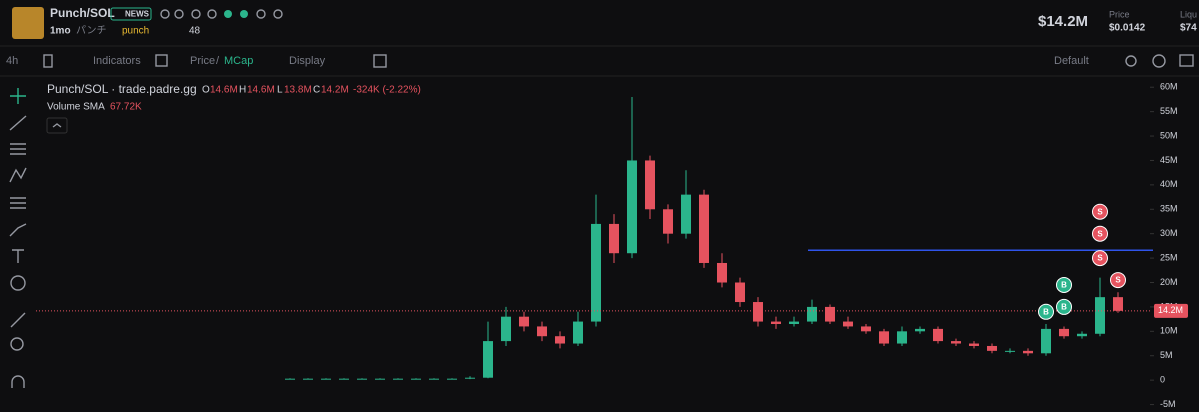 The width and height of the screenshot is (1199, 412). Describe the element at coordinates (126, 107) in the screenshot. I see `volume-value: 67.72K` at that location.